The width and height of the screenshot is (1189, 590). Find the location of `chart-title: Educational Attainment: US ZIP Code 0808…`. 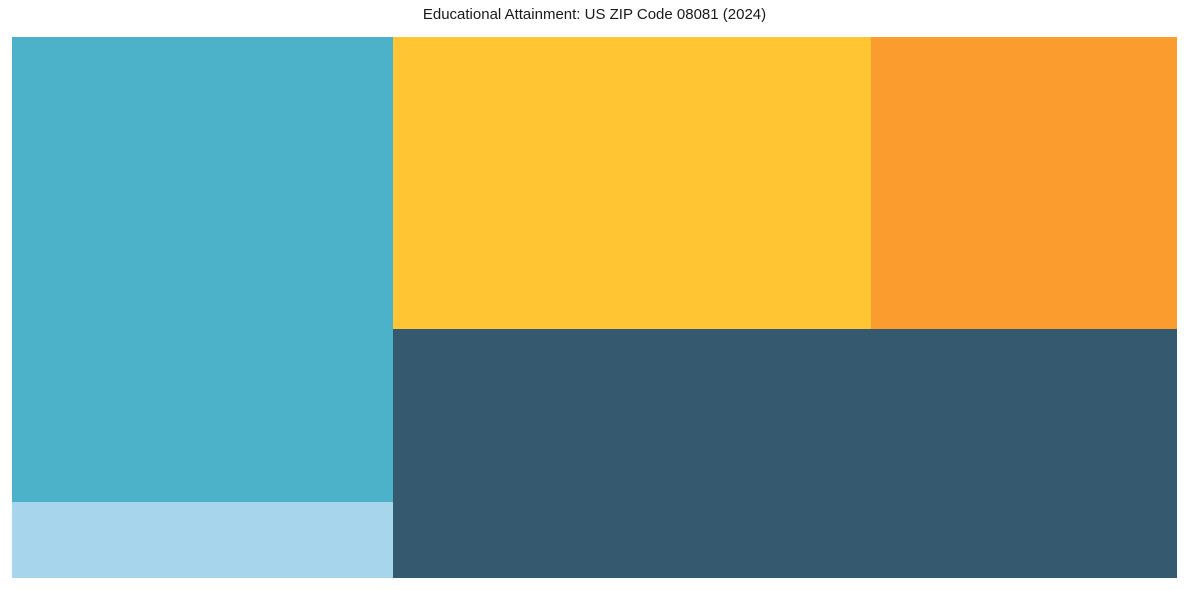

chart-title: Educational Attainment: US ZIP Code 0808… is located at coordinates (594, 14).